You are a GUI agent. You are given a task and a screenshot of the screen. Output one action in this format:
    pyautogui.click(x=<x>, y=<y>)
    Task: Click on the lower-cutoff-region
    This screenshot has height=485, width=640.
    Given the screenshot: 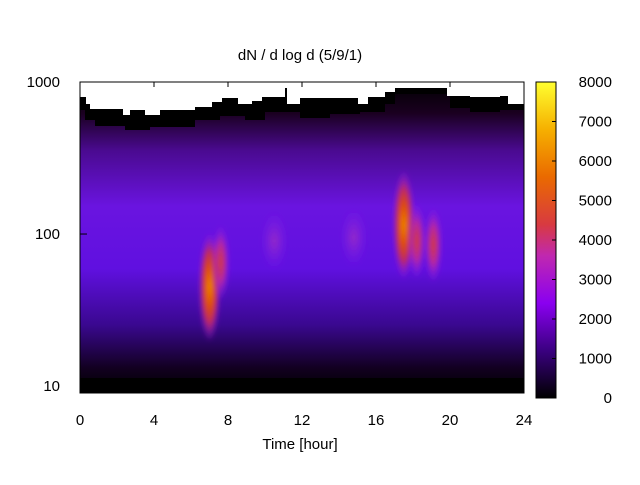 What is the action you would take?
    pyautogui.click(x=302, y=385)
    